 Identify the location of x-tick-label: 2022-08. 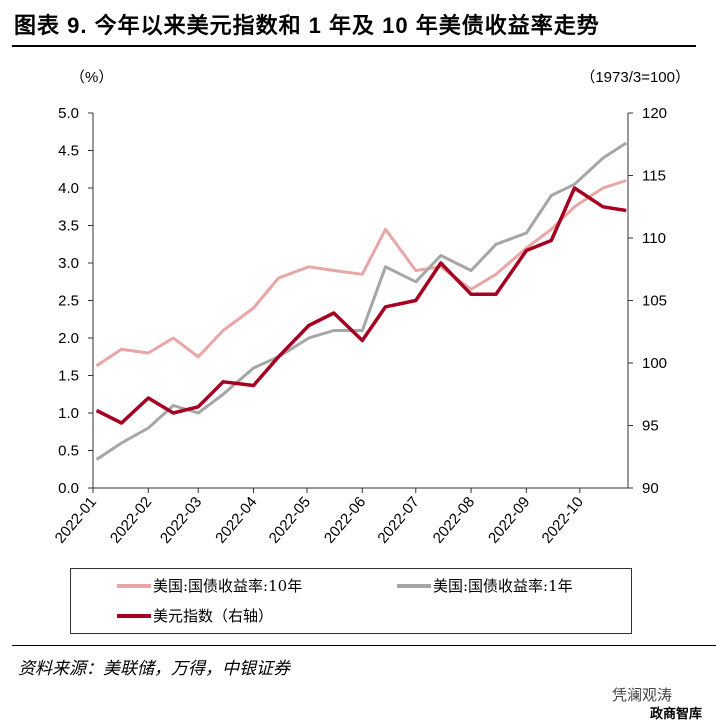
(454, 520).